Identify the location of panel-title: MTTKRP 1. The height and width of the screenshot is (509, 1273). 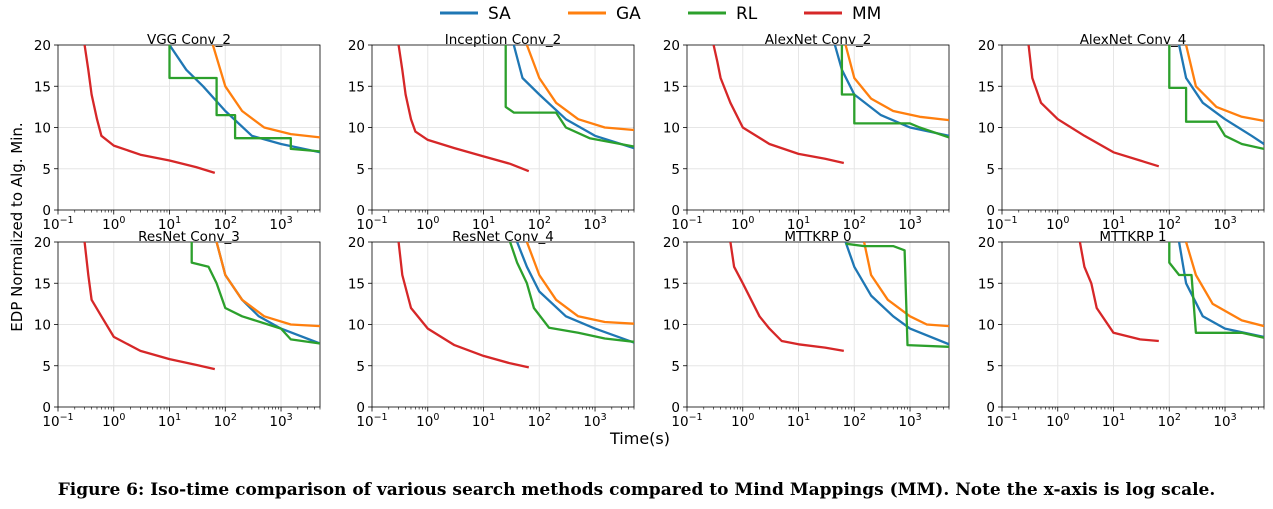
(1132, 237).